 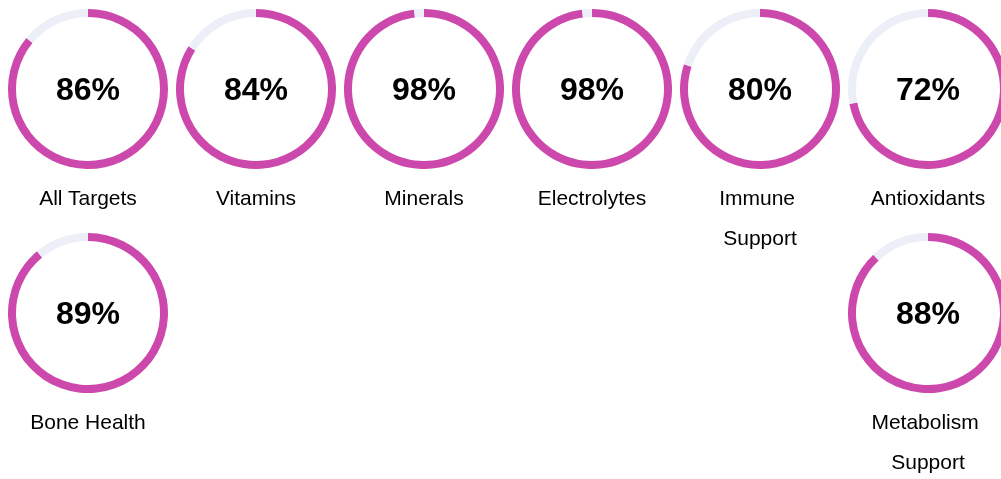 What do you see at coordinates (256, 89) in the screenshot?
I see `data-label: 84%` at bounding box center [256, 89].